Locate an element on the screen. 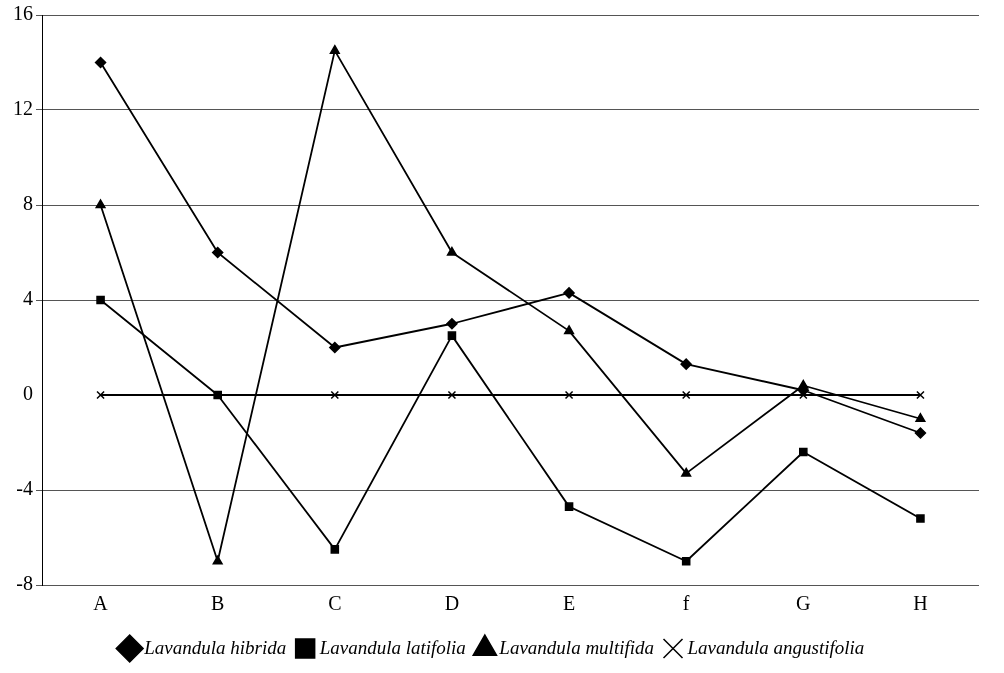  legend-label: Lavandula multifida is located at coordinates (576, 647).